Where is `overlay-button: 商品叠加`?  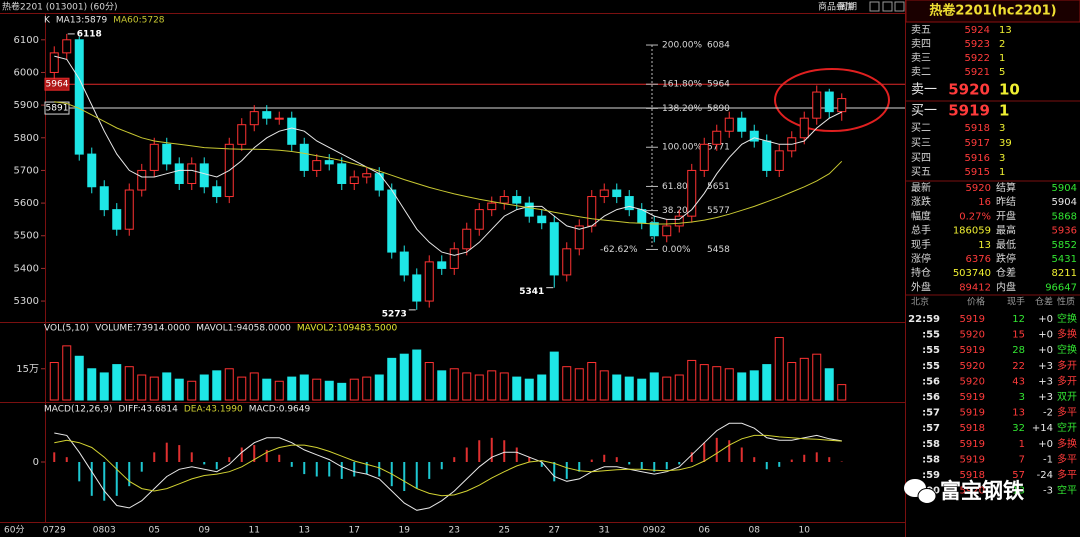
overlay-button: 商品叠加 is located at coordinates (836, 7).